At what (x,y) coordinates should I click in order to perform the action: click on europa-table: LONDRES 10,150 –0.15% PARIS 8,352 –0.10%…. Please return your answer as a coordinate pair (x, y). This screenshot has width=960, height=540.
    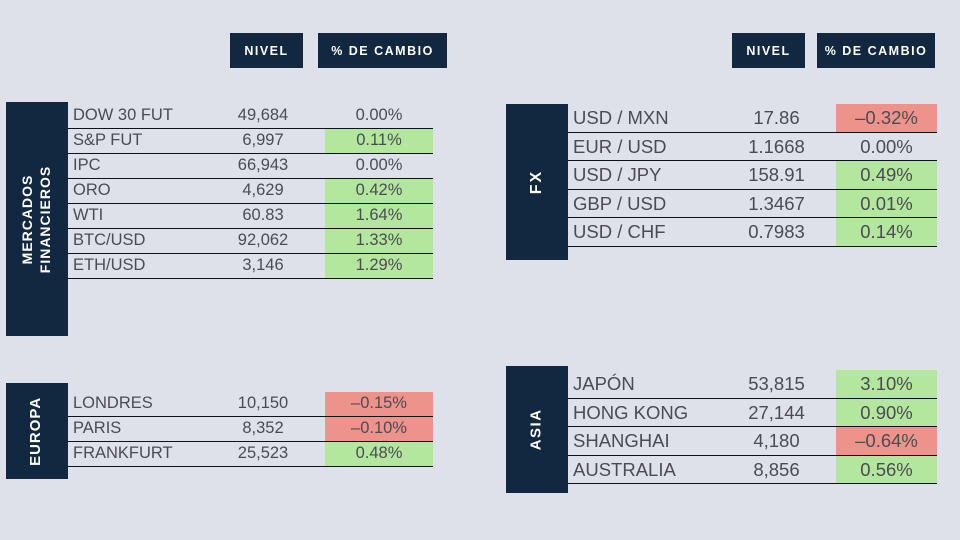
    Looking at the image, I should click on (250, 429).